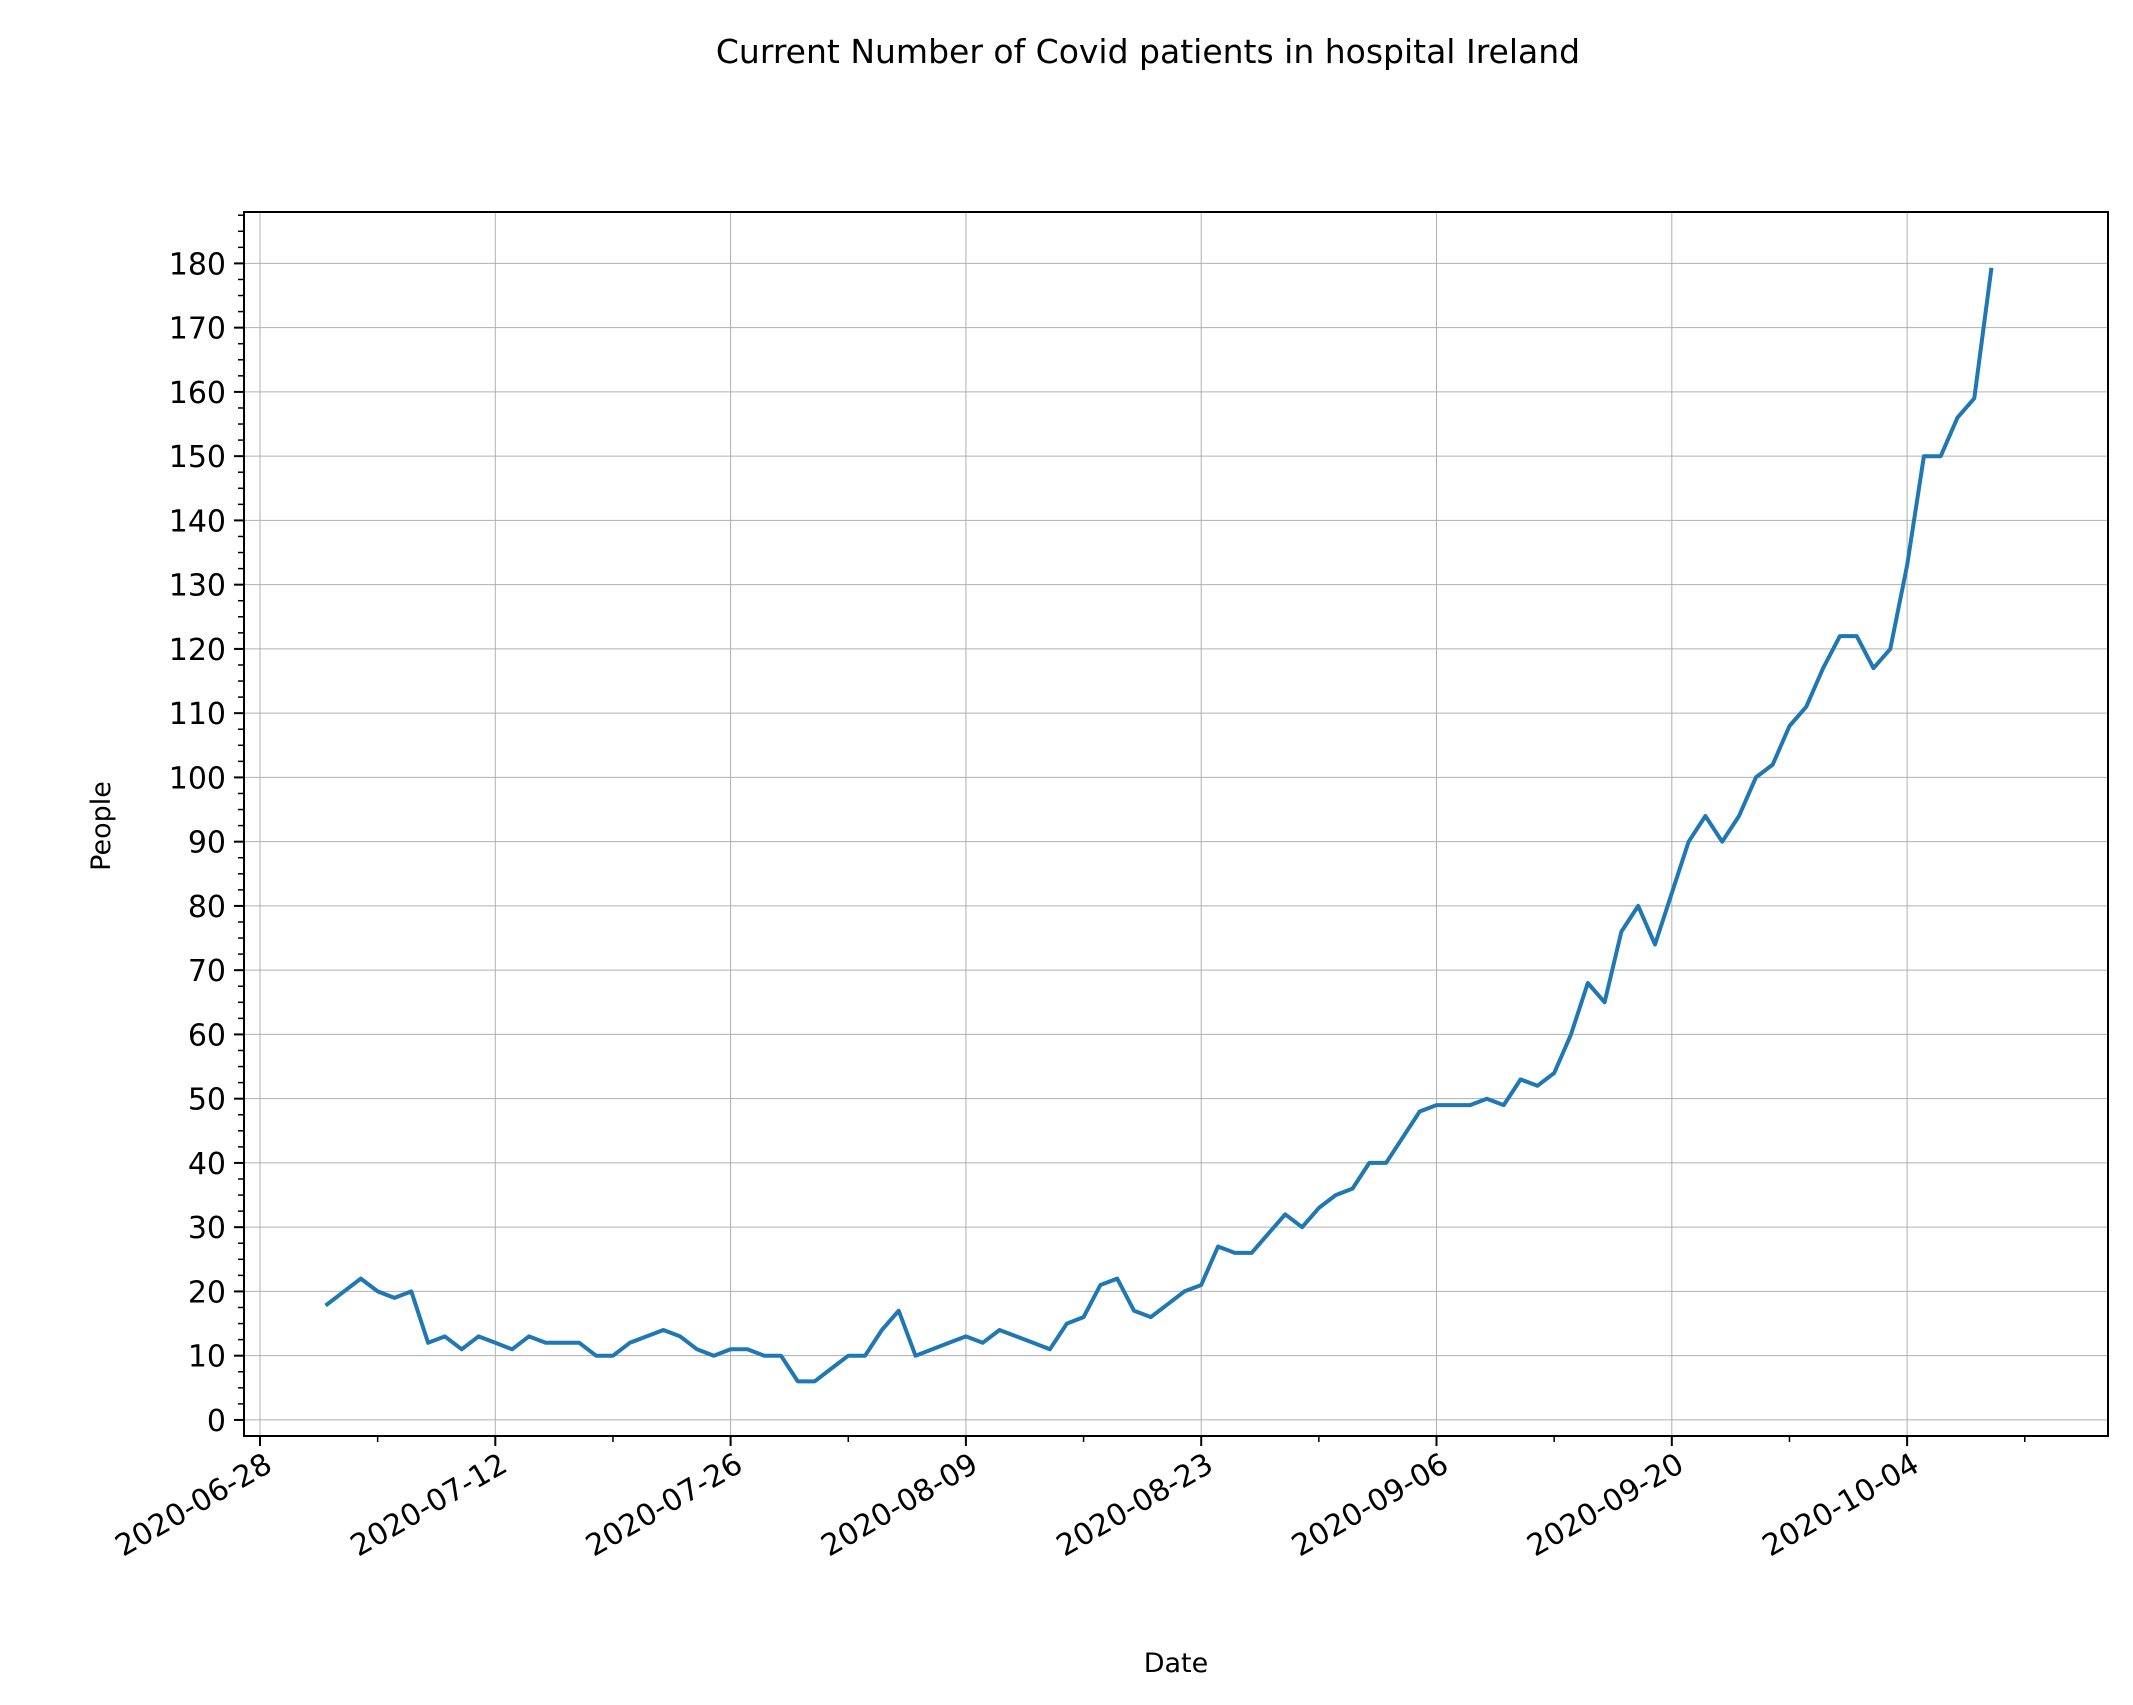  I want to click on y-tick-label: 160, so click(197, 393).